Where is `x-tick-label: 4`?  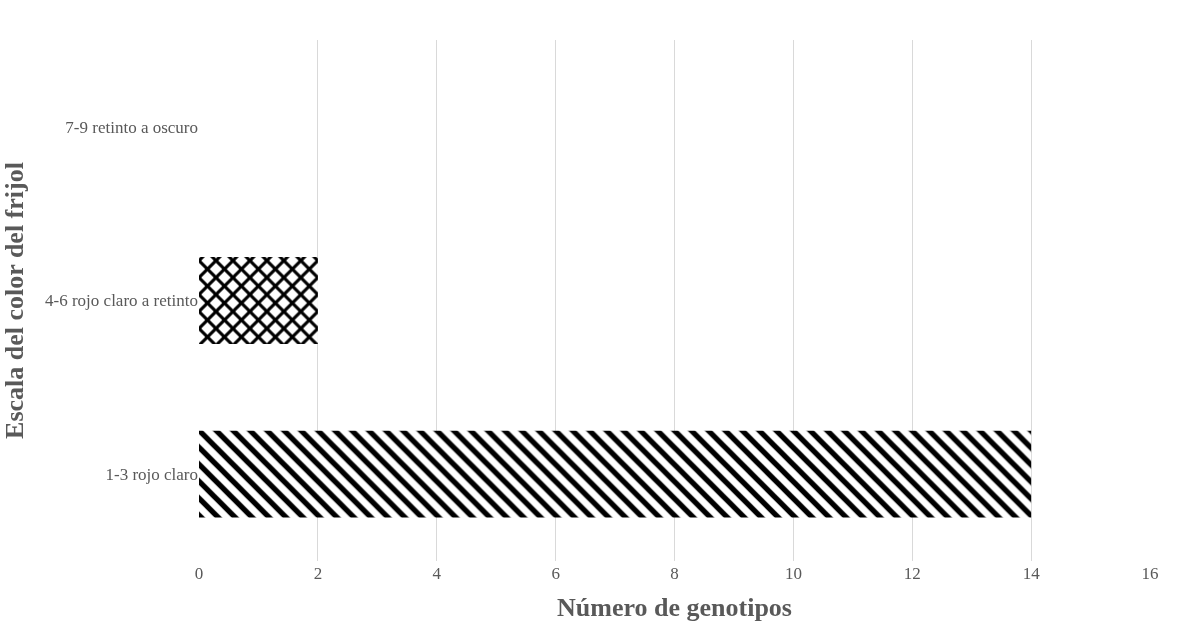 x-tick-label: 4 is located at coordinates (437, 573).